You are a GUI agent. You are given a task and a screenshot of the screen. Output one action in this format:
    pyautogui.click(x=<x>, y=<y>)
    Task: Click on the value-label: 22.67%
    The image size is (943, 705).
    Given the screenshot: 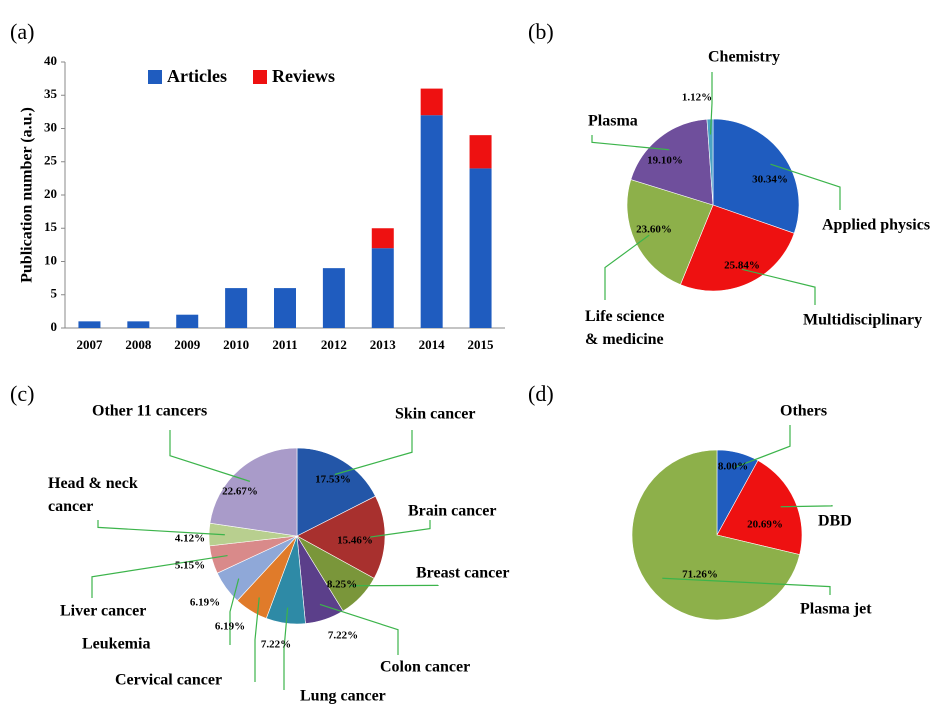 What is the action you would take?
    pyautogui.click(x=240, y=492)
    